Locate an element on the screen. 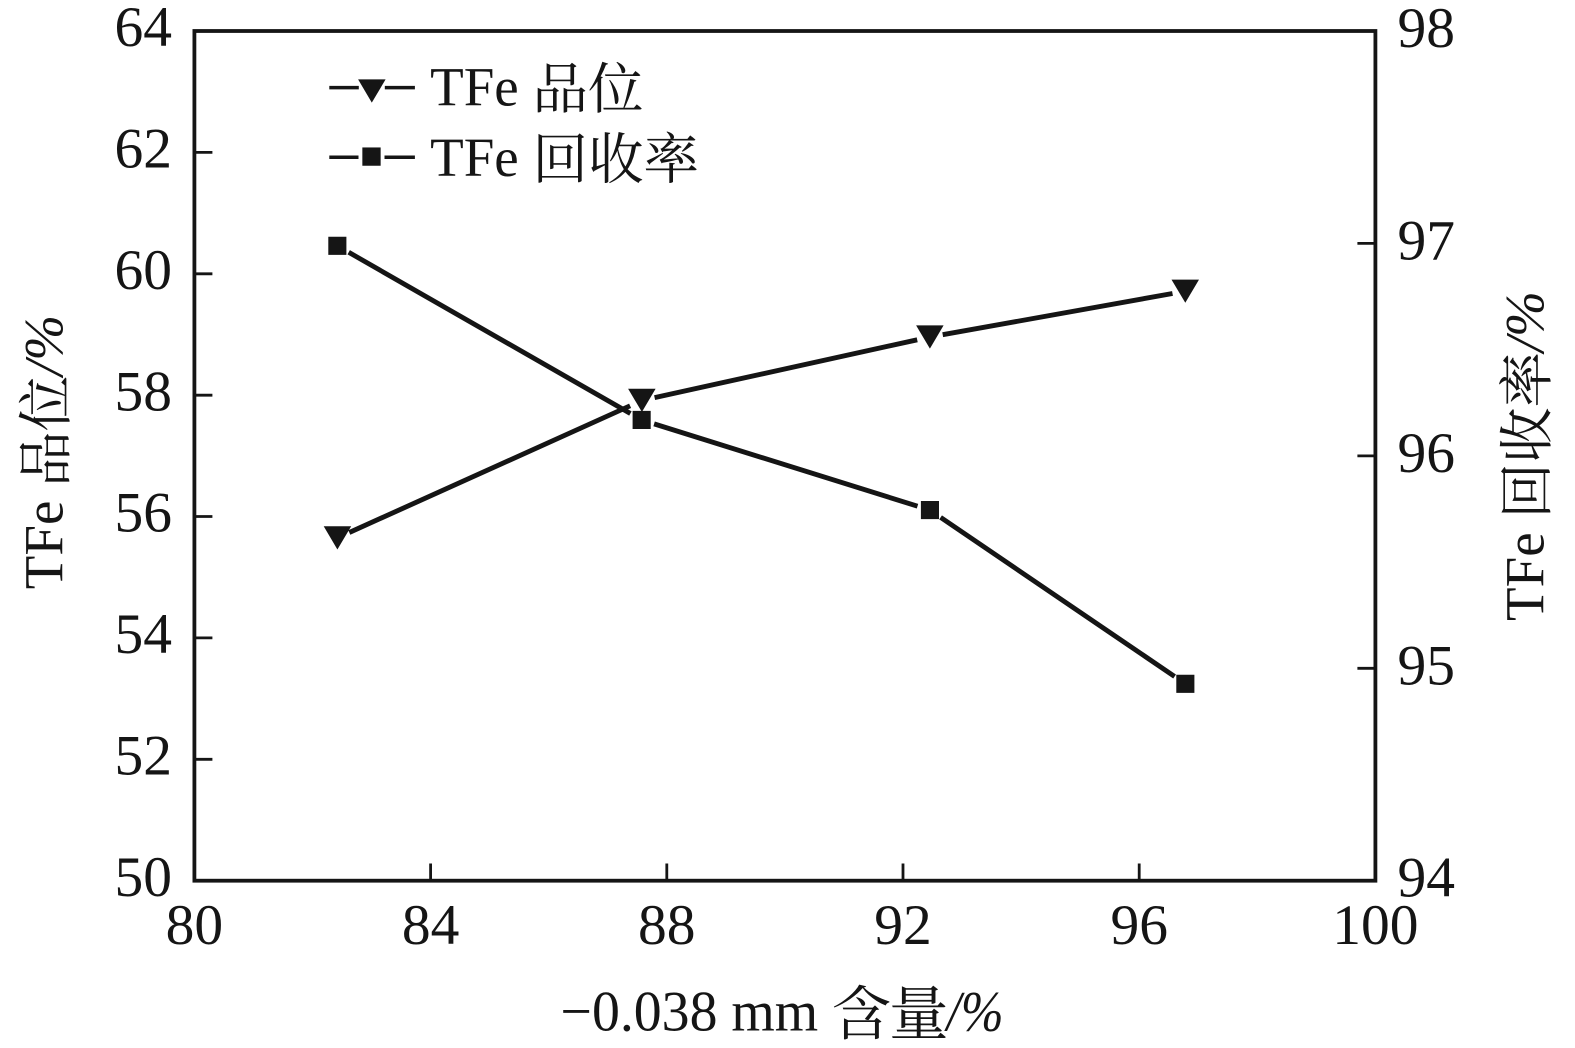 This screenshot has width=1575, height=1048. svg-text: 92 is located at coordinates (903, 925).